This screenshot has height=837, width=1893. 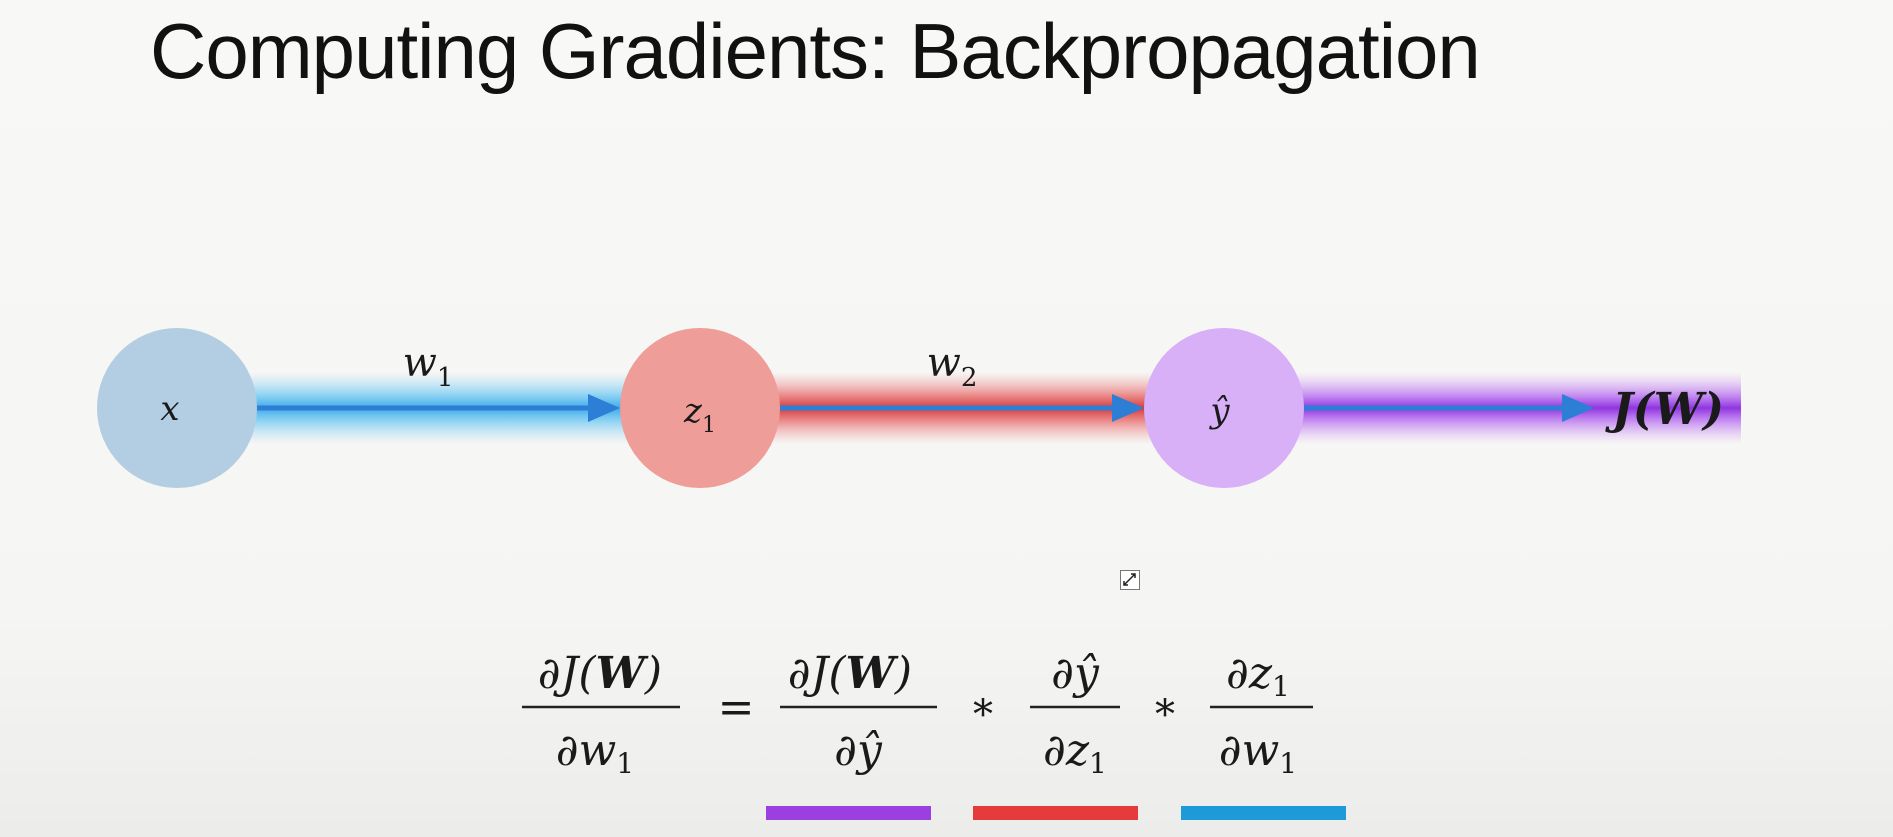 What do you see at coordinates (952, 366) in the screenshot?
I see `edge-w2-label: w2` at bounding box center [952, 366].